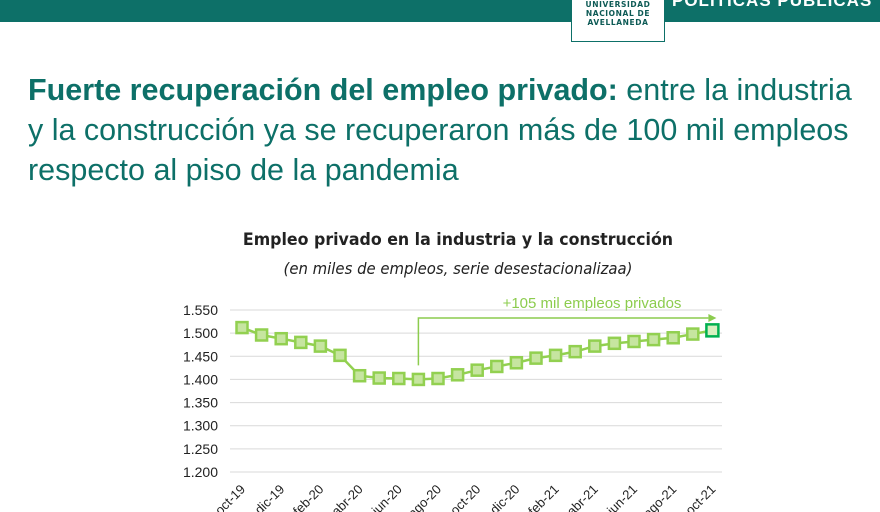  I want to click on x-tick-label: dic-20, so click(505, 497).